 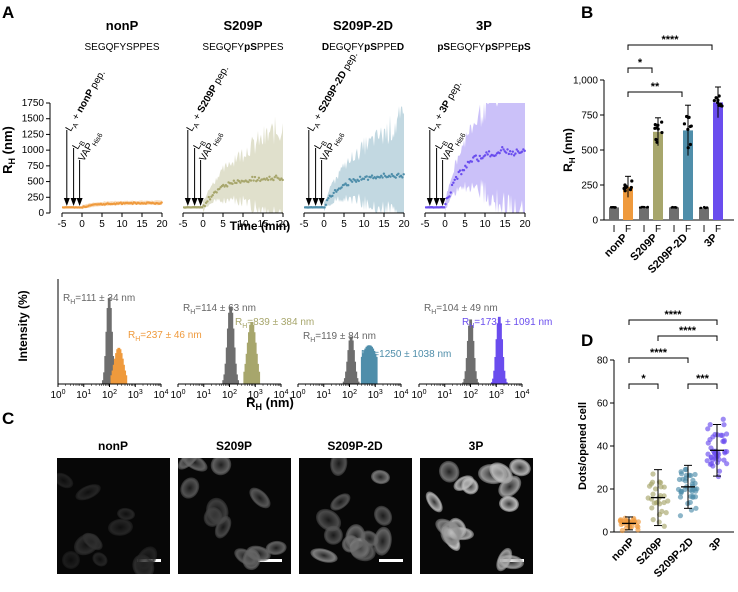 I want to click on d-ylabel: Dots/opened cell, so click(x=583, y=446).